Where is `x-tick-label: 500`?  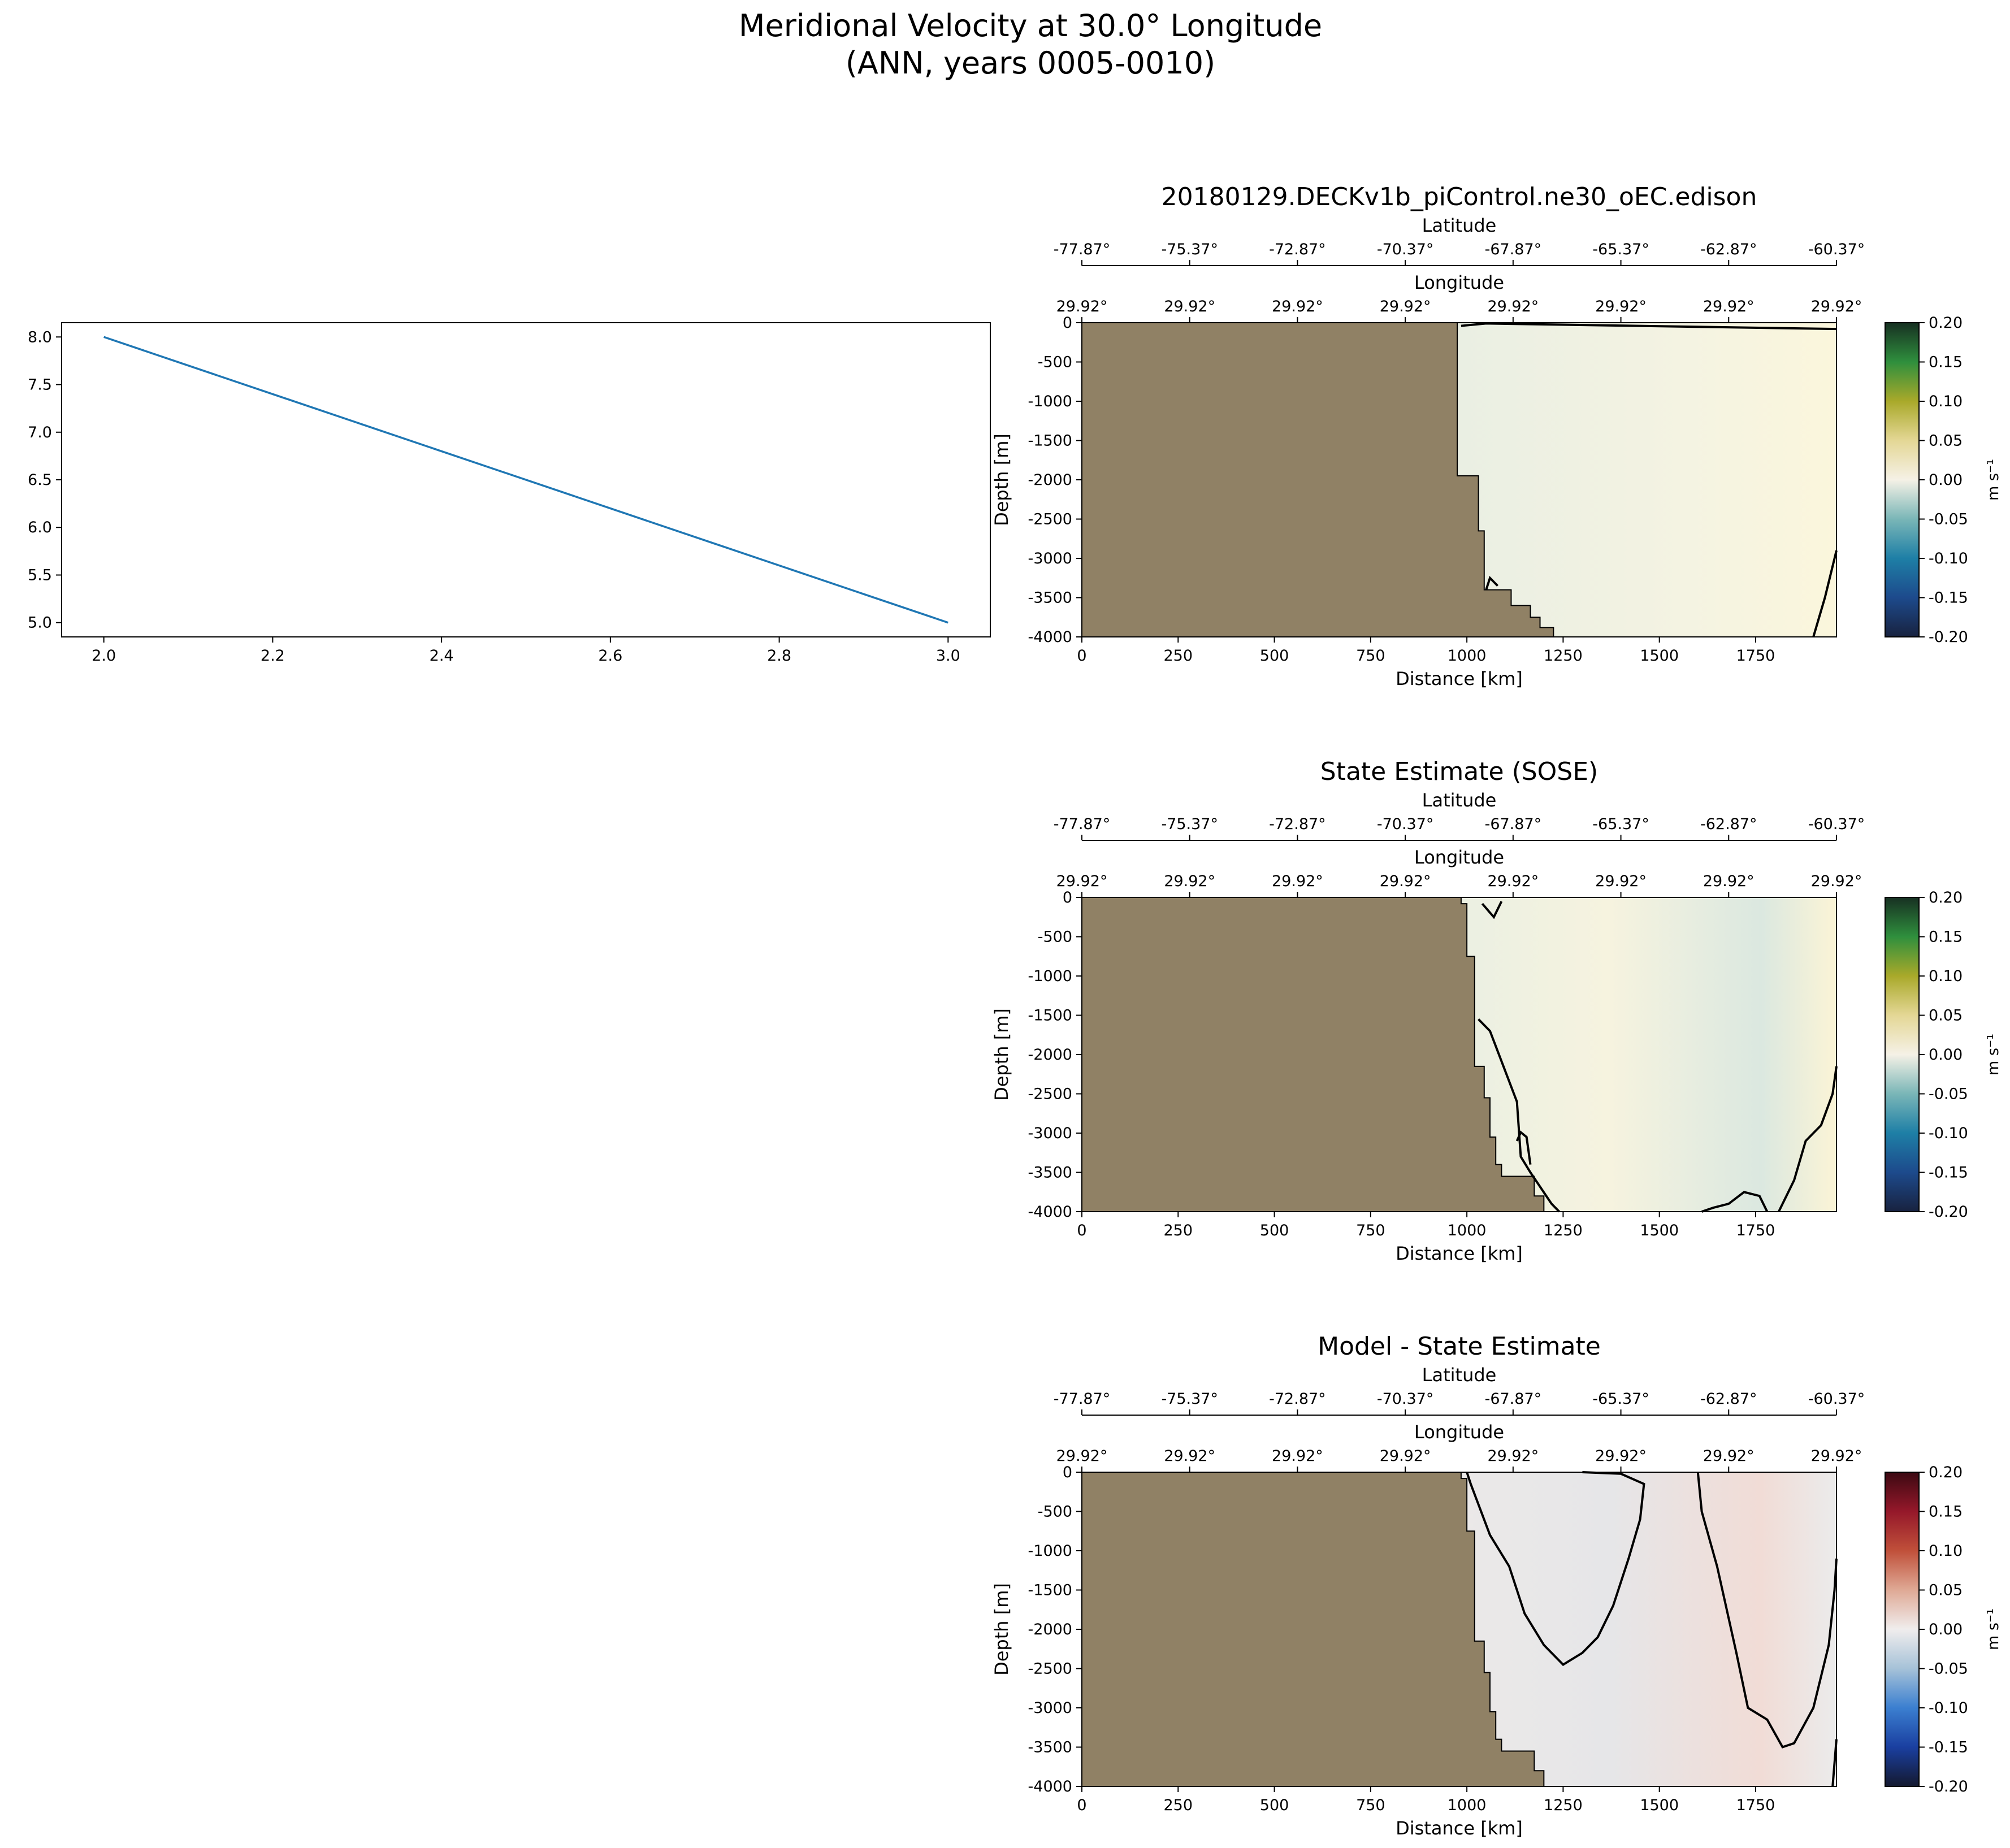
x-tick-label: 500 is located at coordinates (1274, 1805).